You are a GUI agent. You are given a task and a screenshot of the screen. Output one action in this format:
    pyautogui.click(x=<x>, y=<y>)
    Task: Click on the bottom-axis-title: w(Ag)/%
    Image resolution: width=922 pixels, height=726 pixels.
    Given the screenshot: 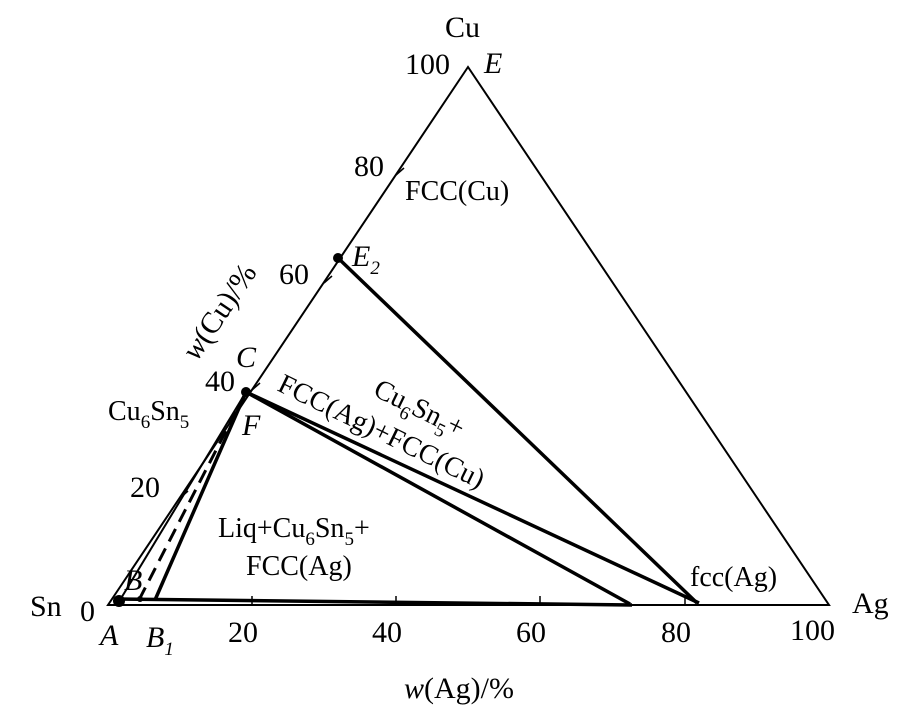 What is the action you would take?
    pyautogui.click(x=459, y=688)
    